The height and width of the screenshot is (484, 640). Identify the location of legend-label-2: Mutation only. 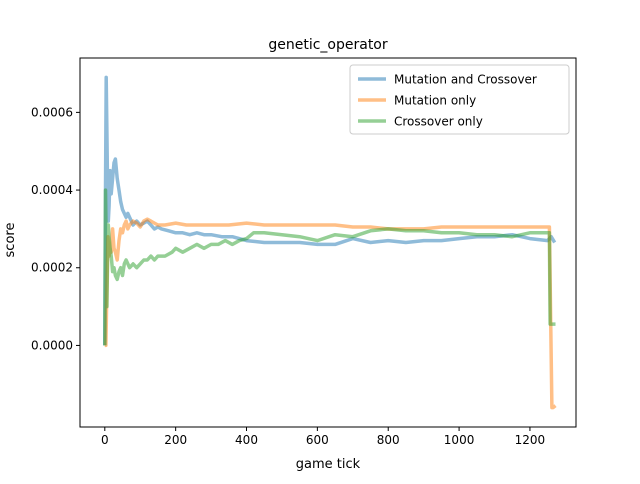
(435, 101).